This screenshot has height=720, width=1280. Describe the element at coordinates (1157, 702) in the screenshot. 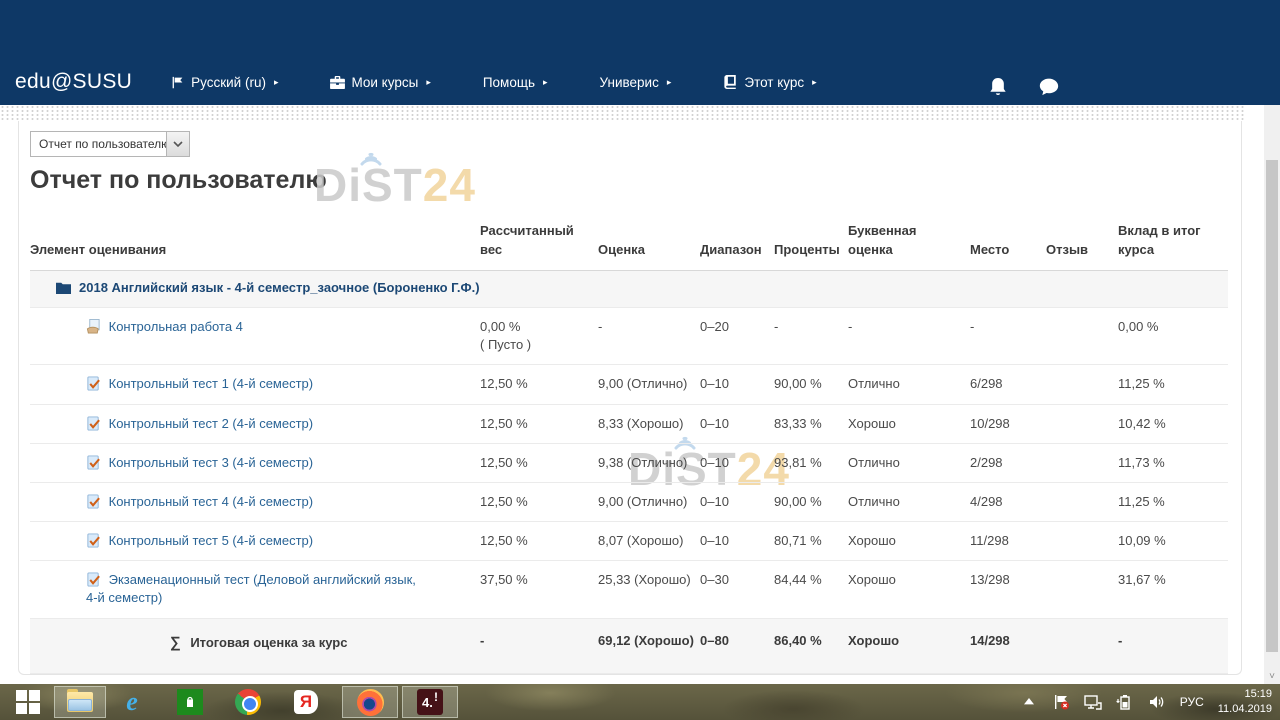

I see `volume-icon` at that location.